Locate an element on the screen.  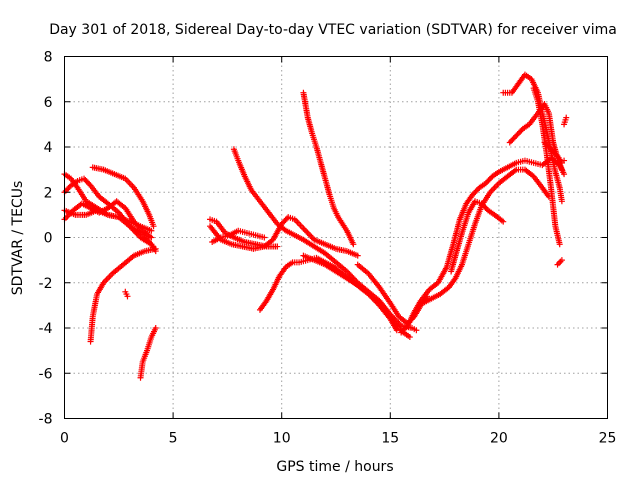
y-tick-label: 4 is located at coordinates (48, 148).